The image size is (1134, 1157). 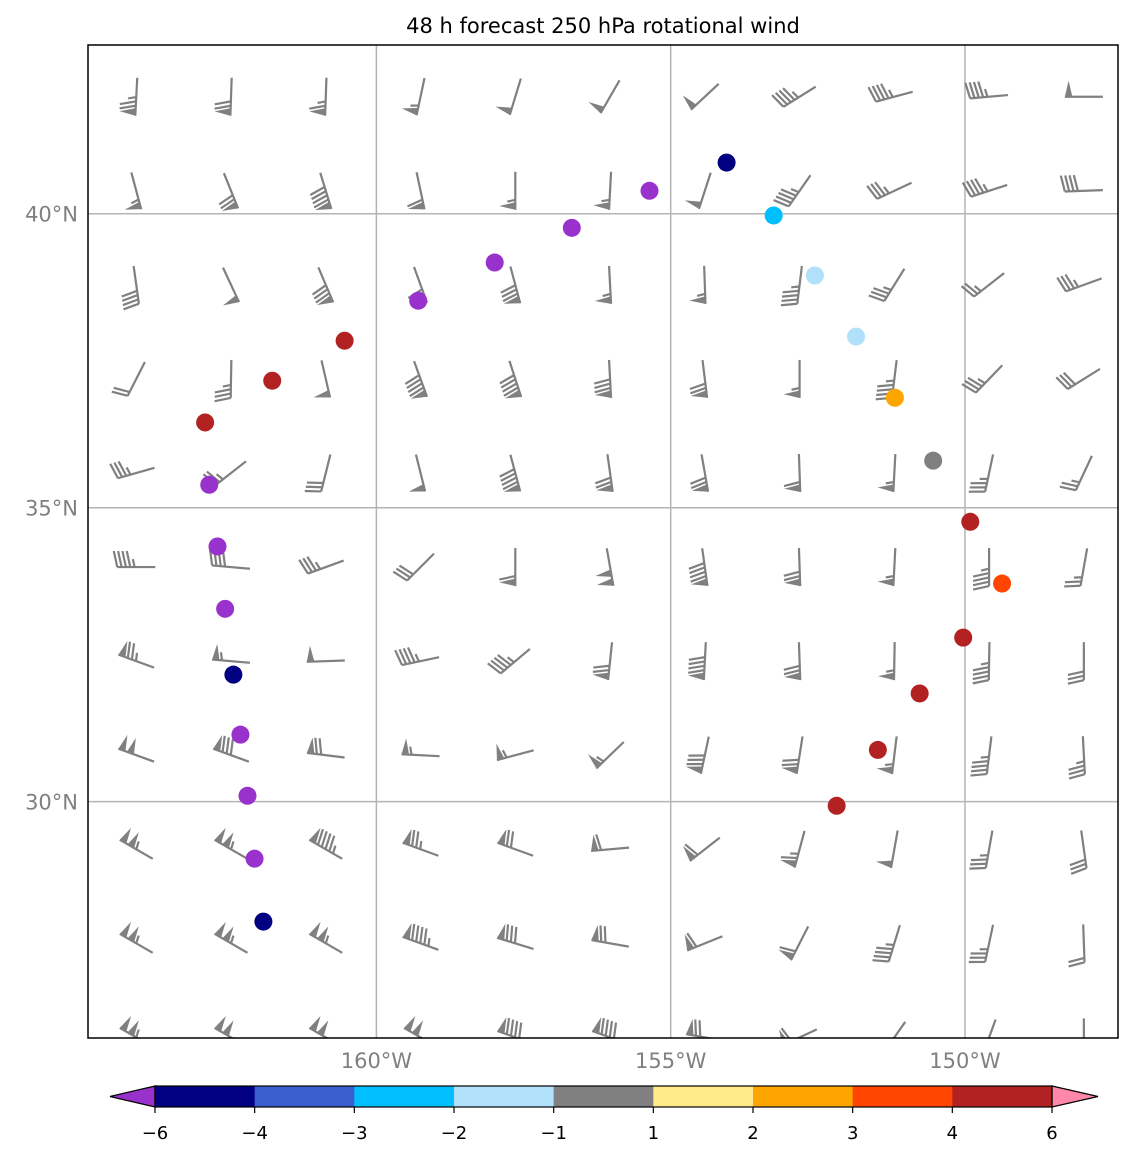 What do you see at coordinates (51, 215) in the screenshot?
I see `y-tick-label: 40°N` at bounding box center [51, 215].